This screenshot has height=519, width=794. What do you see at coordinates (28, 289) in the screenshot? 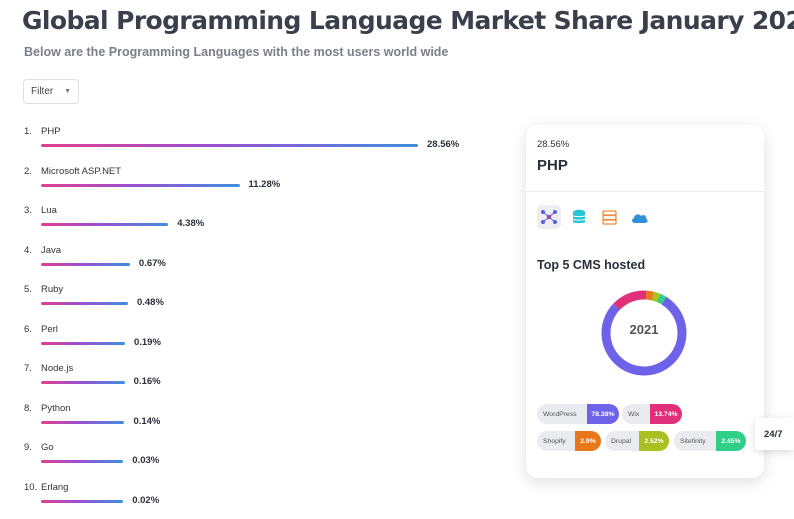
I see `rank-number: 5.` at bounding box center [28, 289].